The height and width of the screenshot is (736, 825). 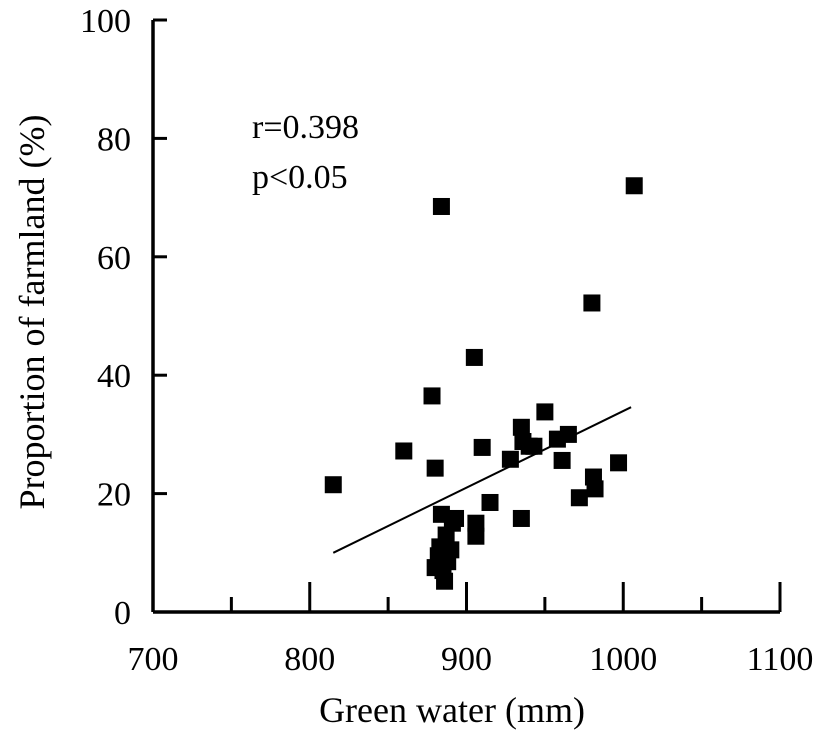 I want to click on x-tick-label: 900, so click(x=466, y=659).